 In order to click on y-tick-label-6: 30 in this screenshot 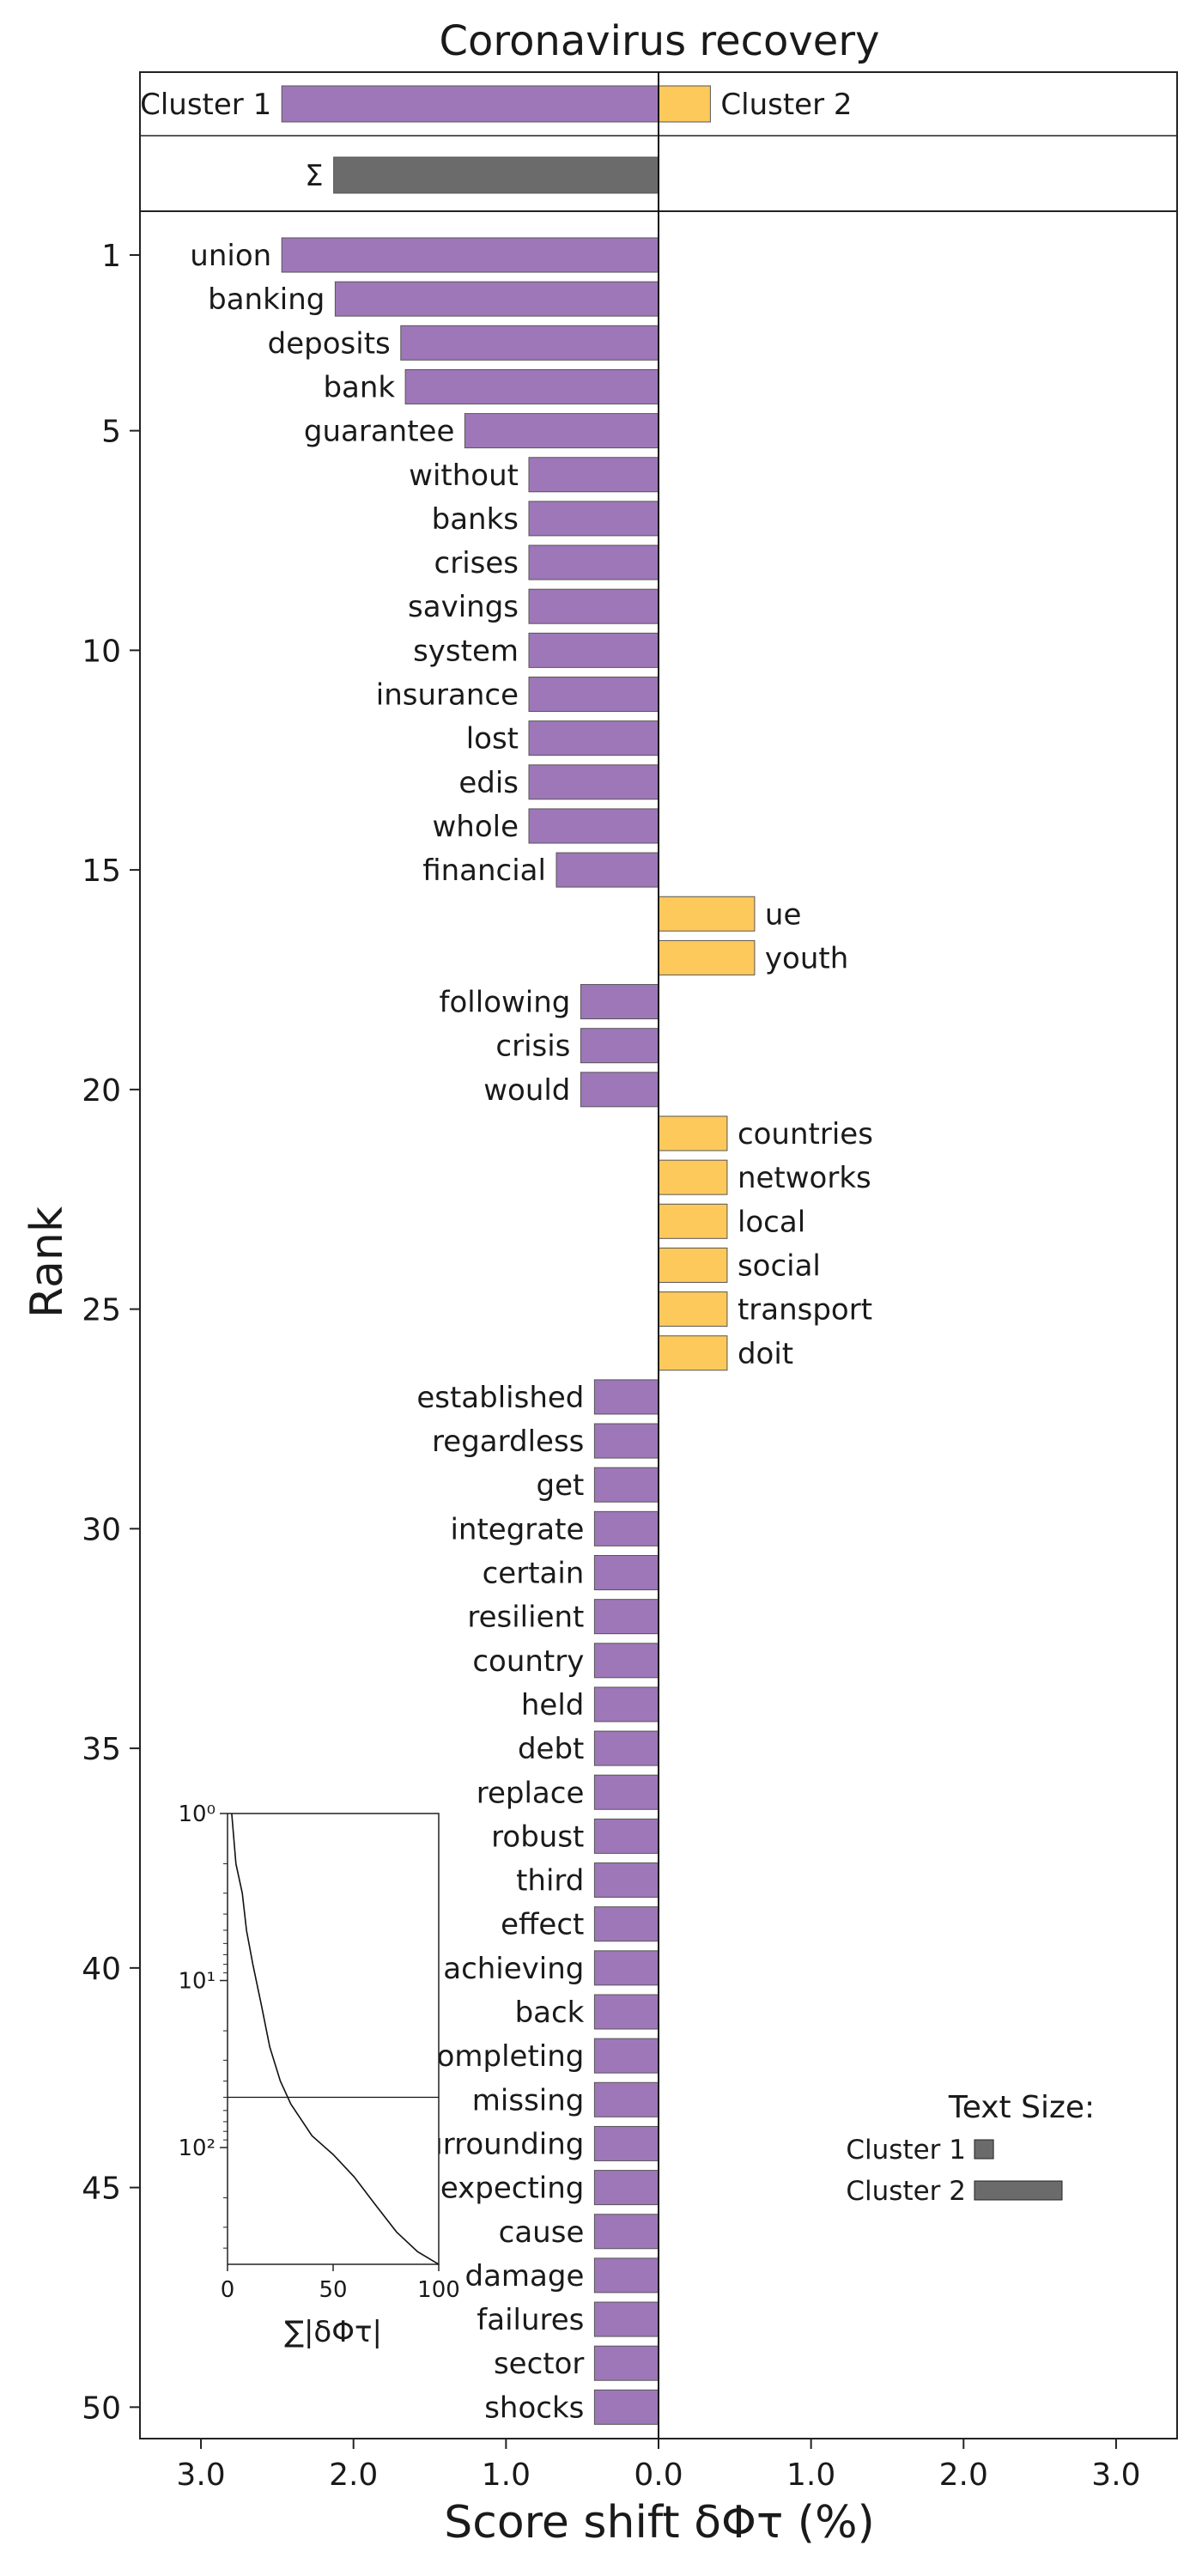, I will do `click(101, 1529)`.